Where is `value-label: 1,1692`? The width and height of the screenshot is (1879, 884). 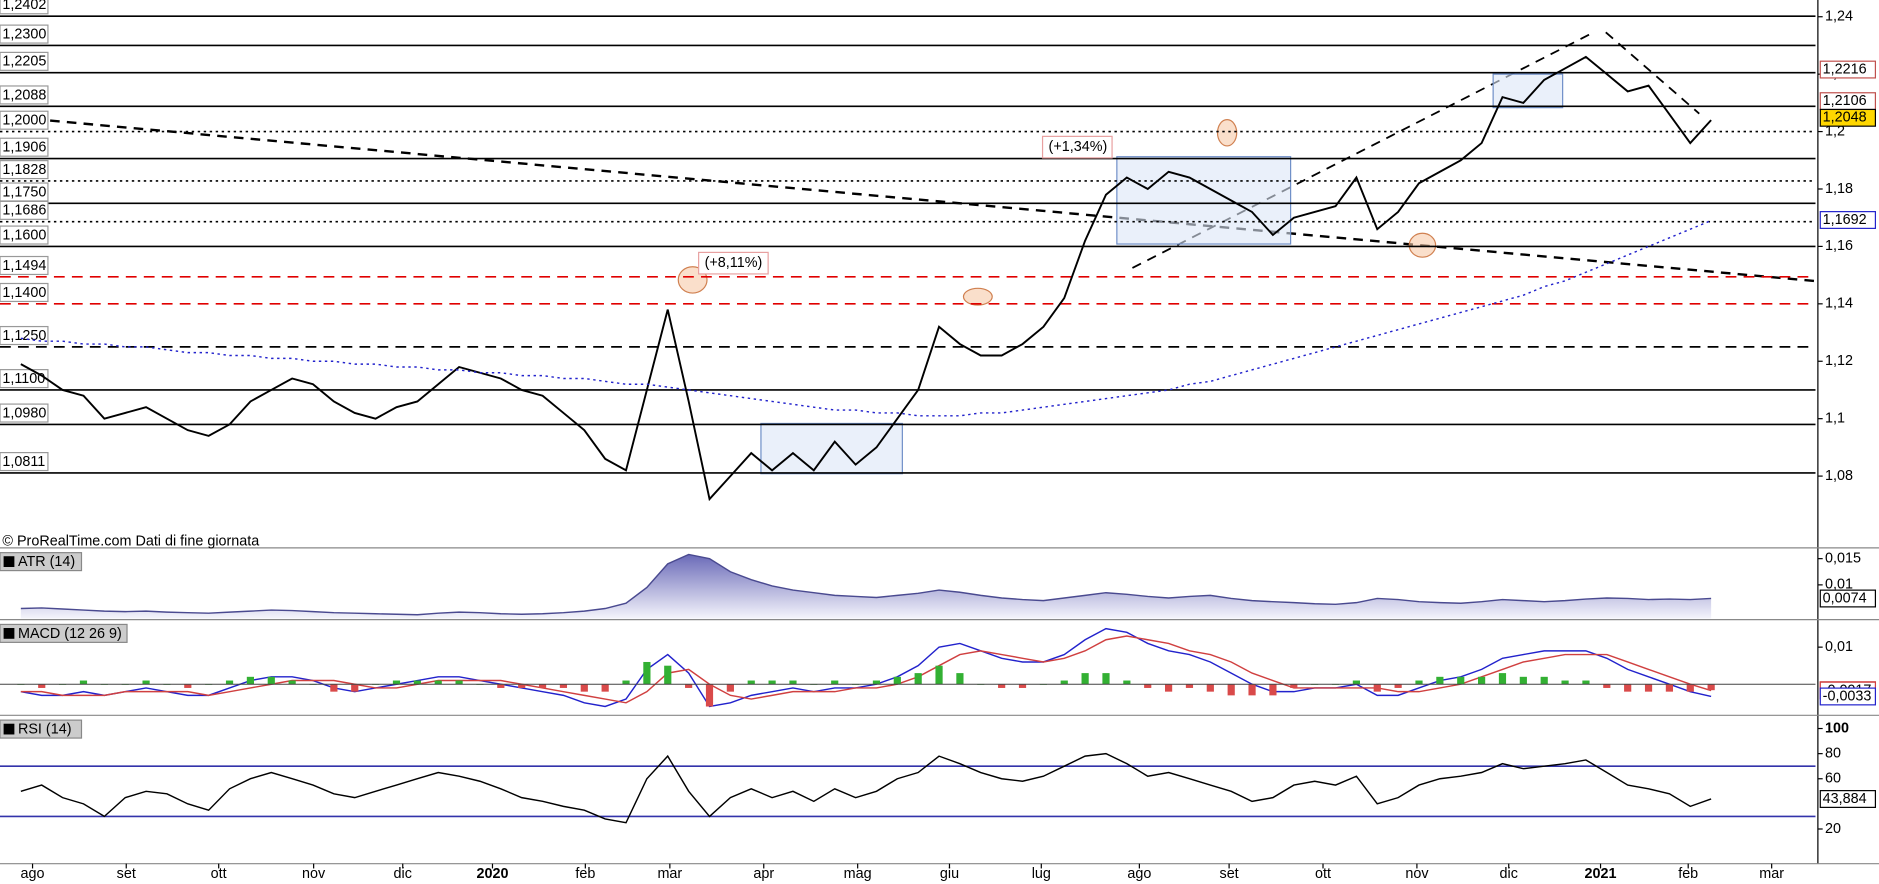
value-label: 1,1692 is located at coordinates (1845, 220).